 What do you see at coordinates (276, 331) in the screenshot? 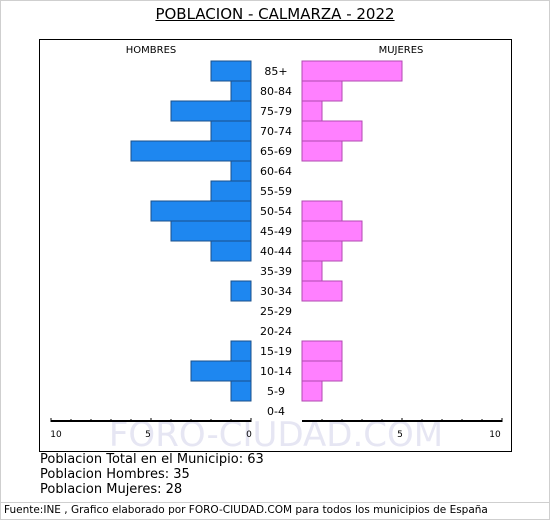
I see `age-label: 20-24` at bounding box center [276, 331].